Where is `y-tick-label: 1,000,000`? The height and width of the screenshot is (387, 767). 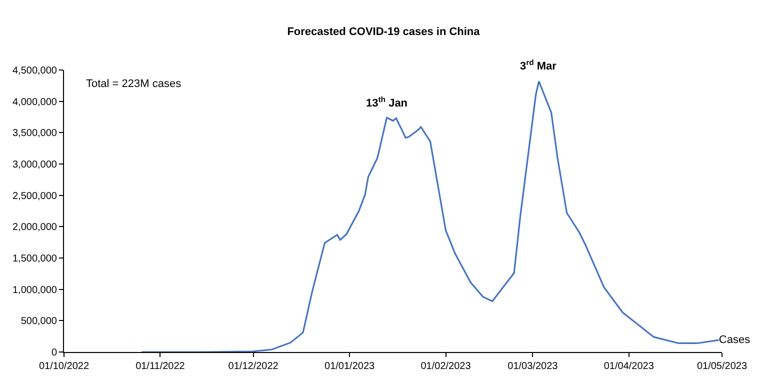
y-tick-label: 1,000,000 is located at coordinates (35, 290).